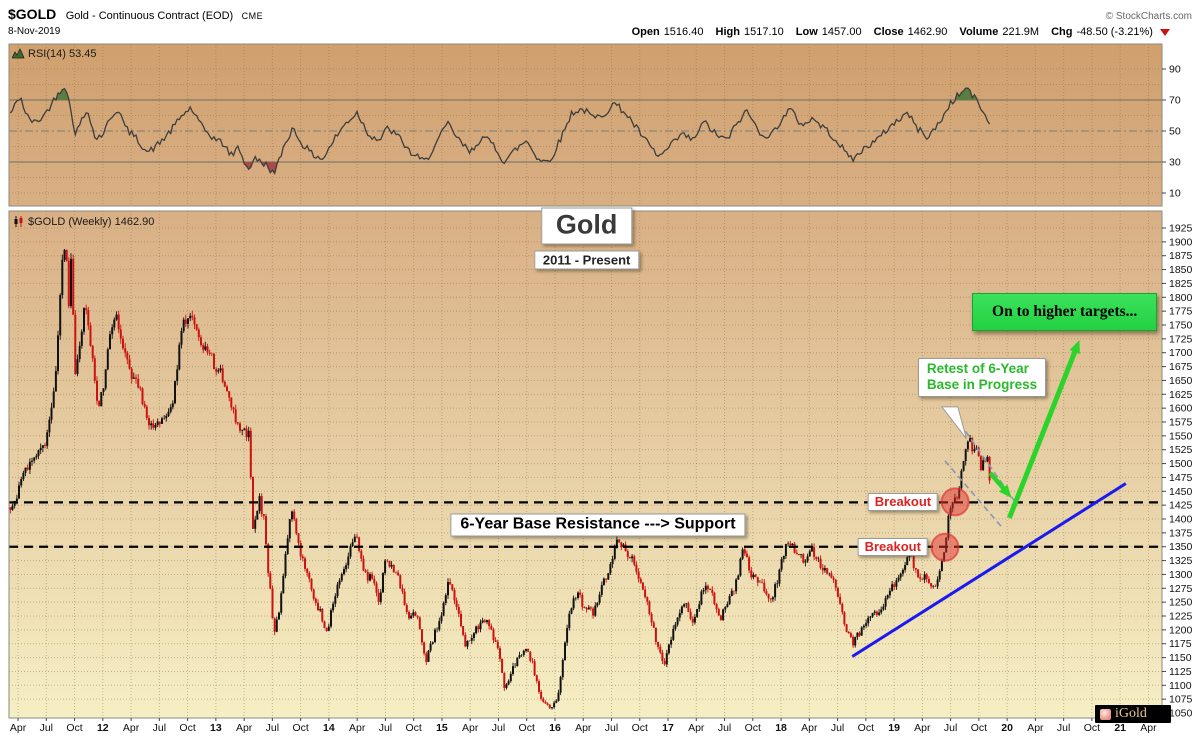  Describe the element at coordinates (1131, 713) in the screenshot. I see `igold-logo-text: iGold` at that location.